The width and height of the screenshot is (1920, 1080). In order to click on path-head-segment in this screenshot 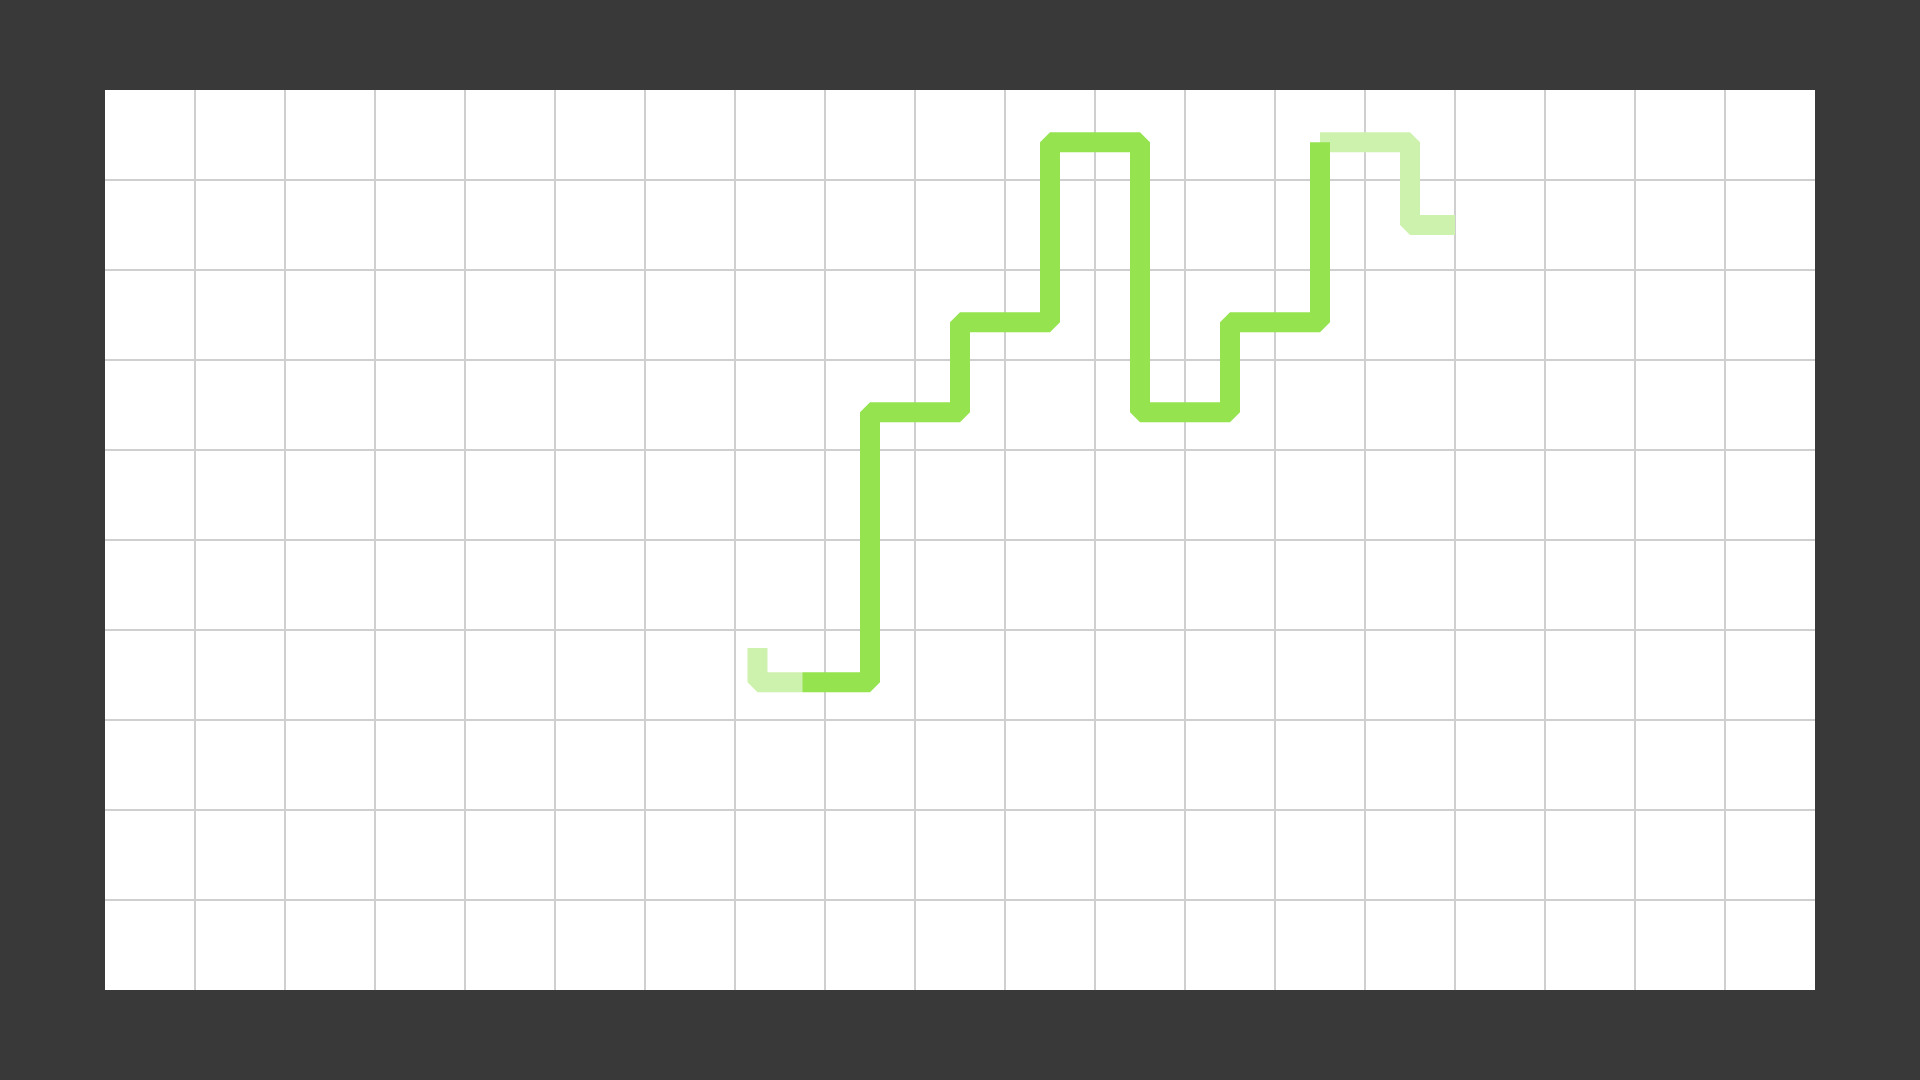, I will do `click(1387, 183)`.